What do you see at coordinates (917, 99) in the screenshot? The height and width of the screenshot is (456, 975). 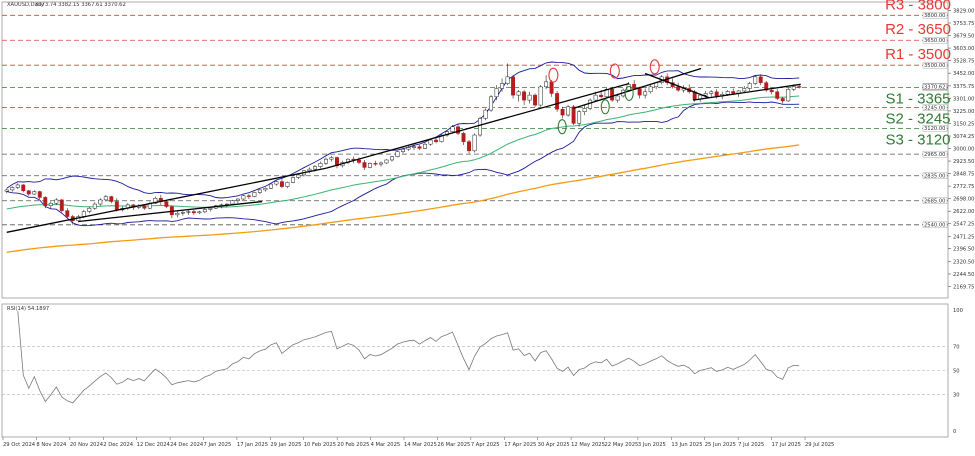 I see `level-label-3: S1 - 3365` at bounding box center [917, 99].